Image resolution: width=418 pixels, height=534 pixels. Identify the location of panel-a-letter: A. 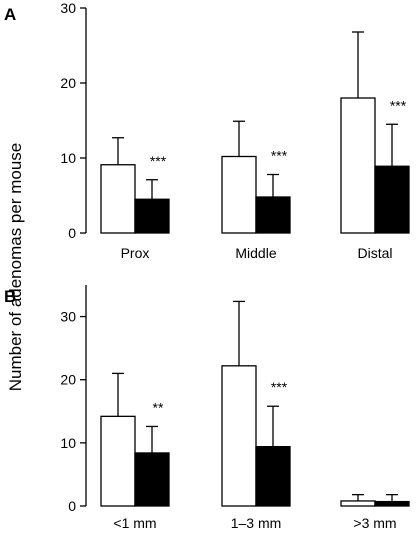
(10, 14).